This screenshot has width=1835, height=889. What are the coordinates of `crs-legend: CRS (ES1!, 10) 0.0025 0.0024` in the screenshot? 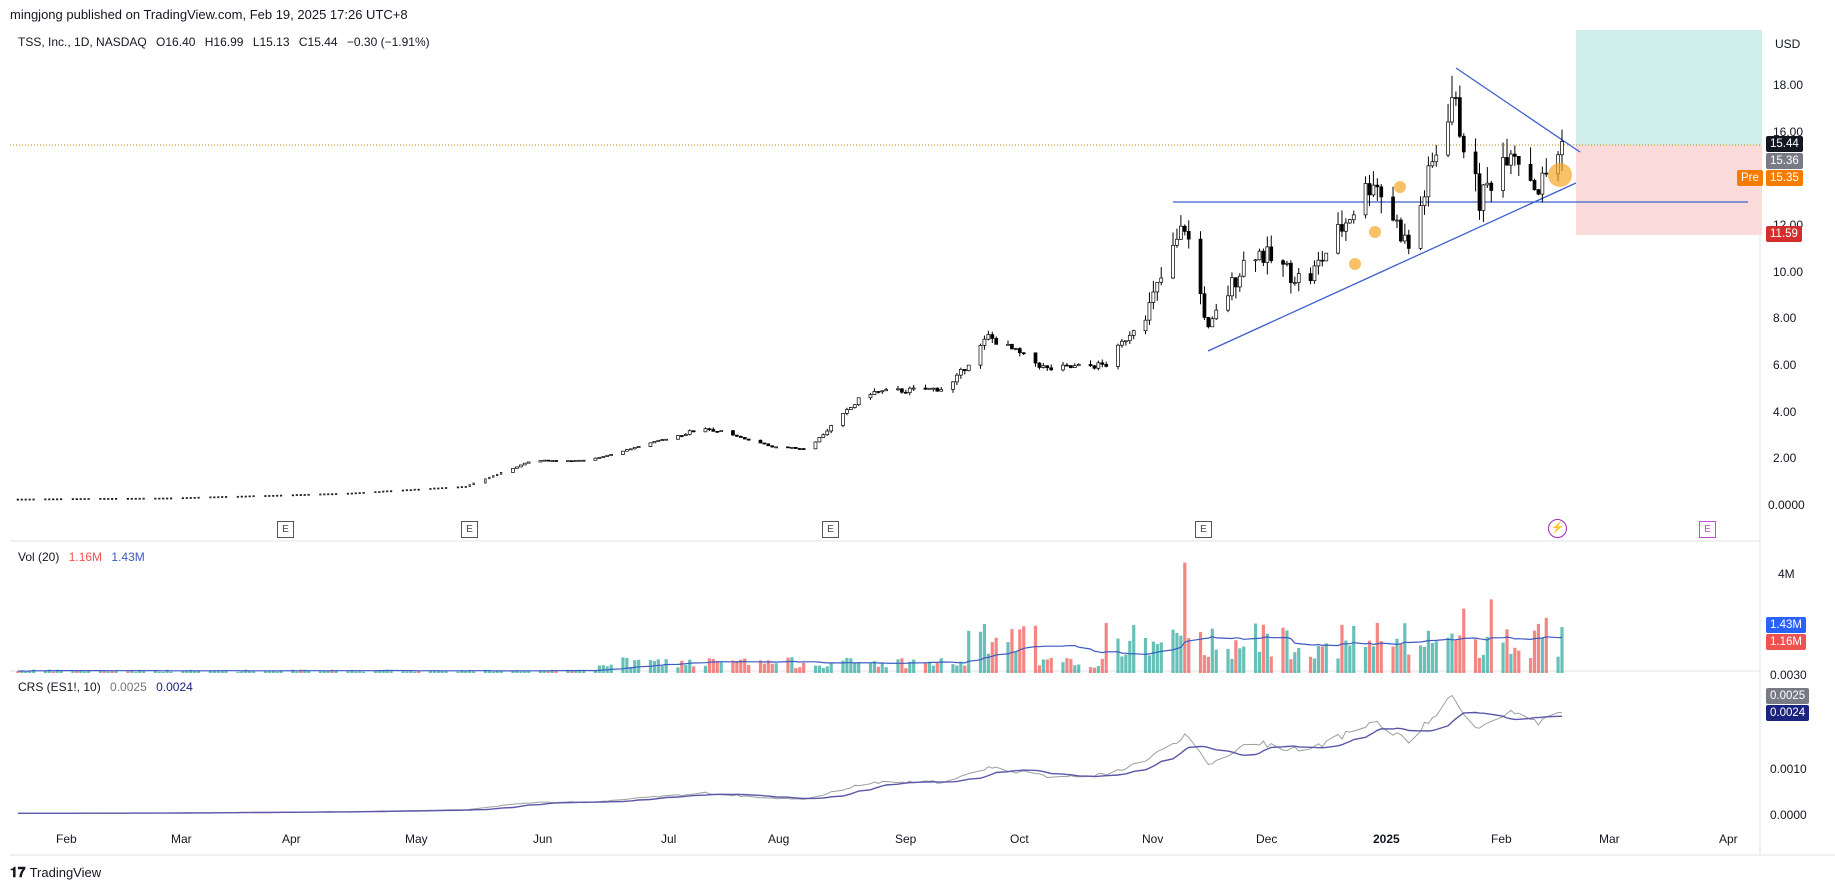 It's located at (108, 687).